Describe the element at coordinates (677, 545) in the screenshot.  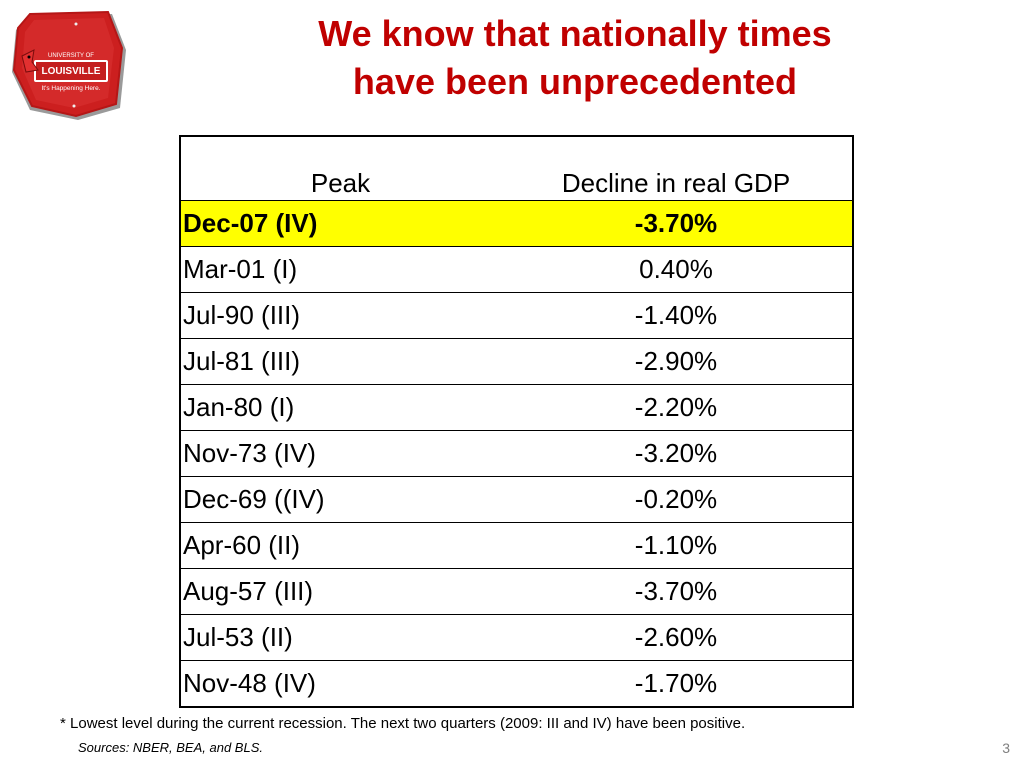
I see `decline-cell: -1.10%` at that location.